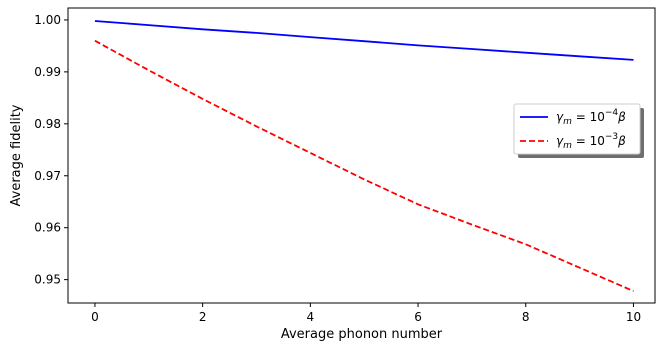  Describe the element at coordinates (526, 317) in the screenshot. I see `x-tick-label: 8` at that location.